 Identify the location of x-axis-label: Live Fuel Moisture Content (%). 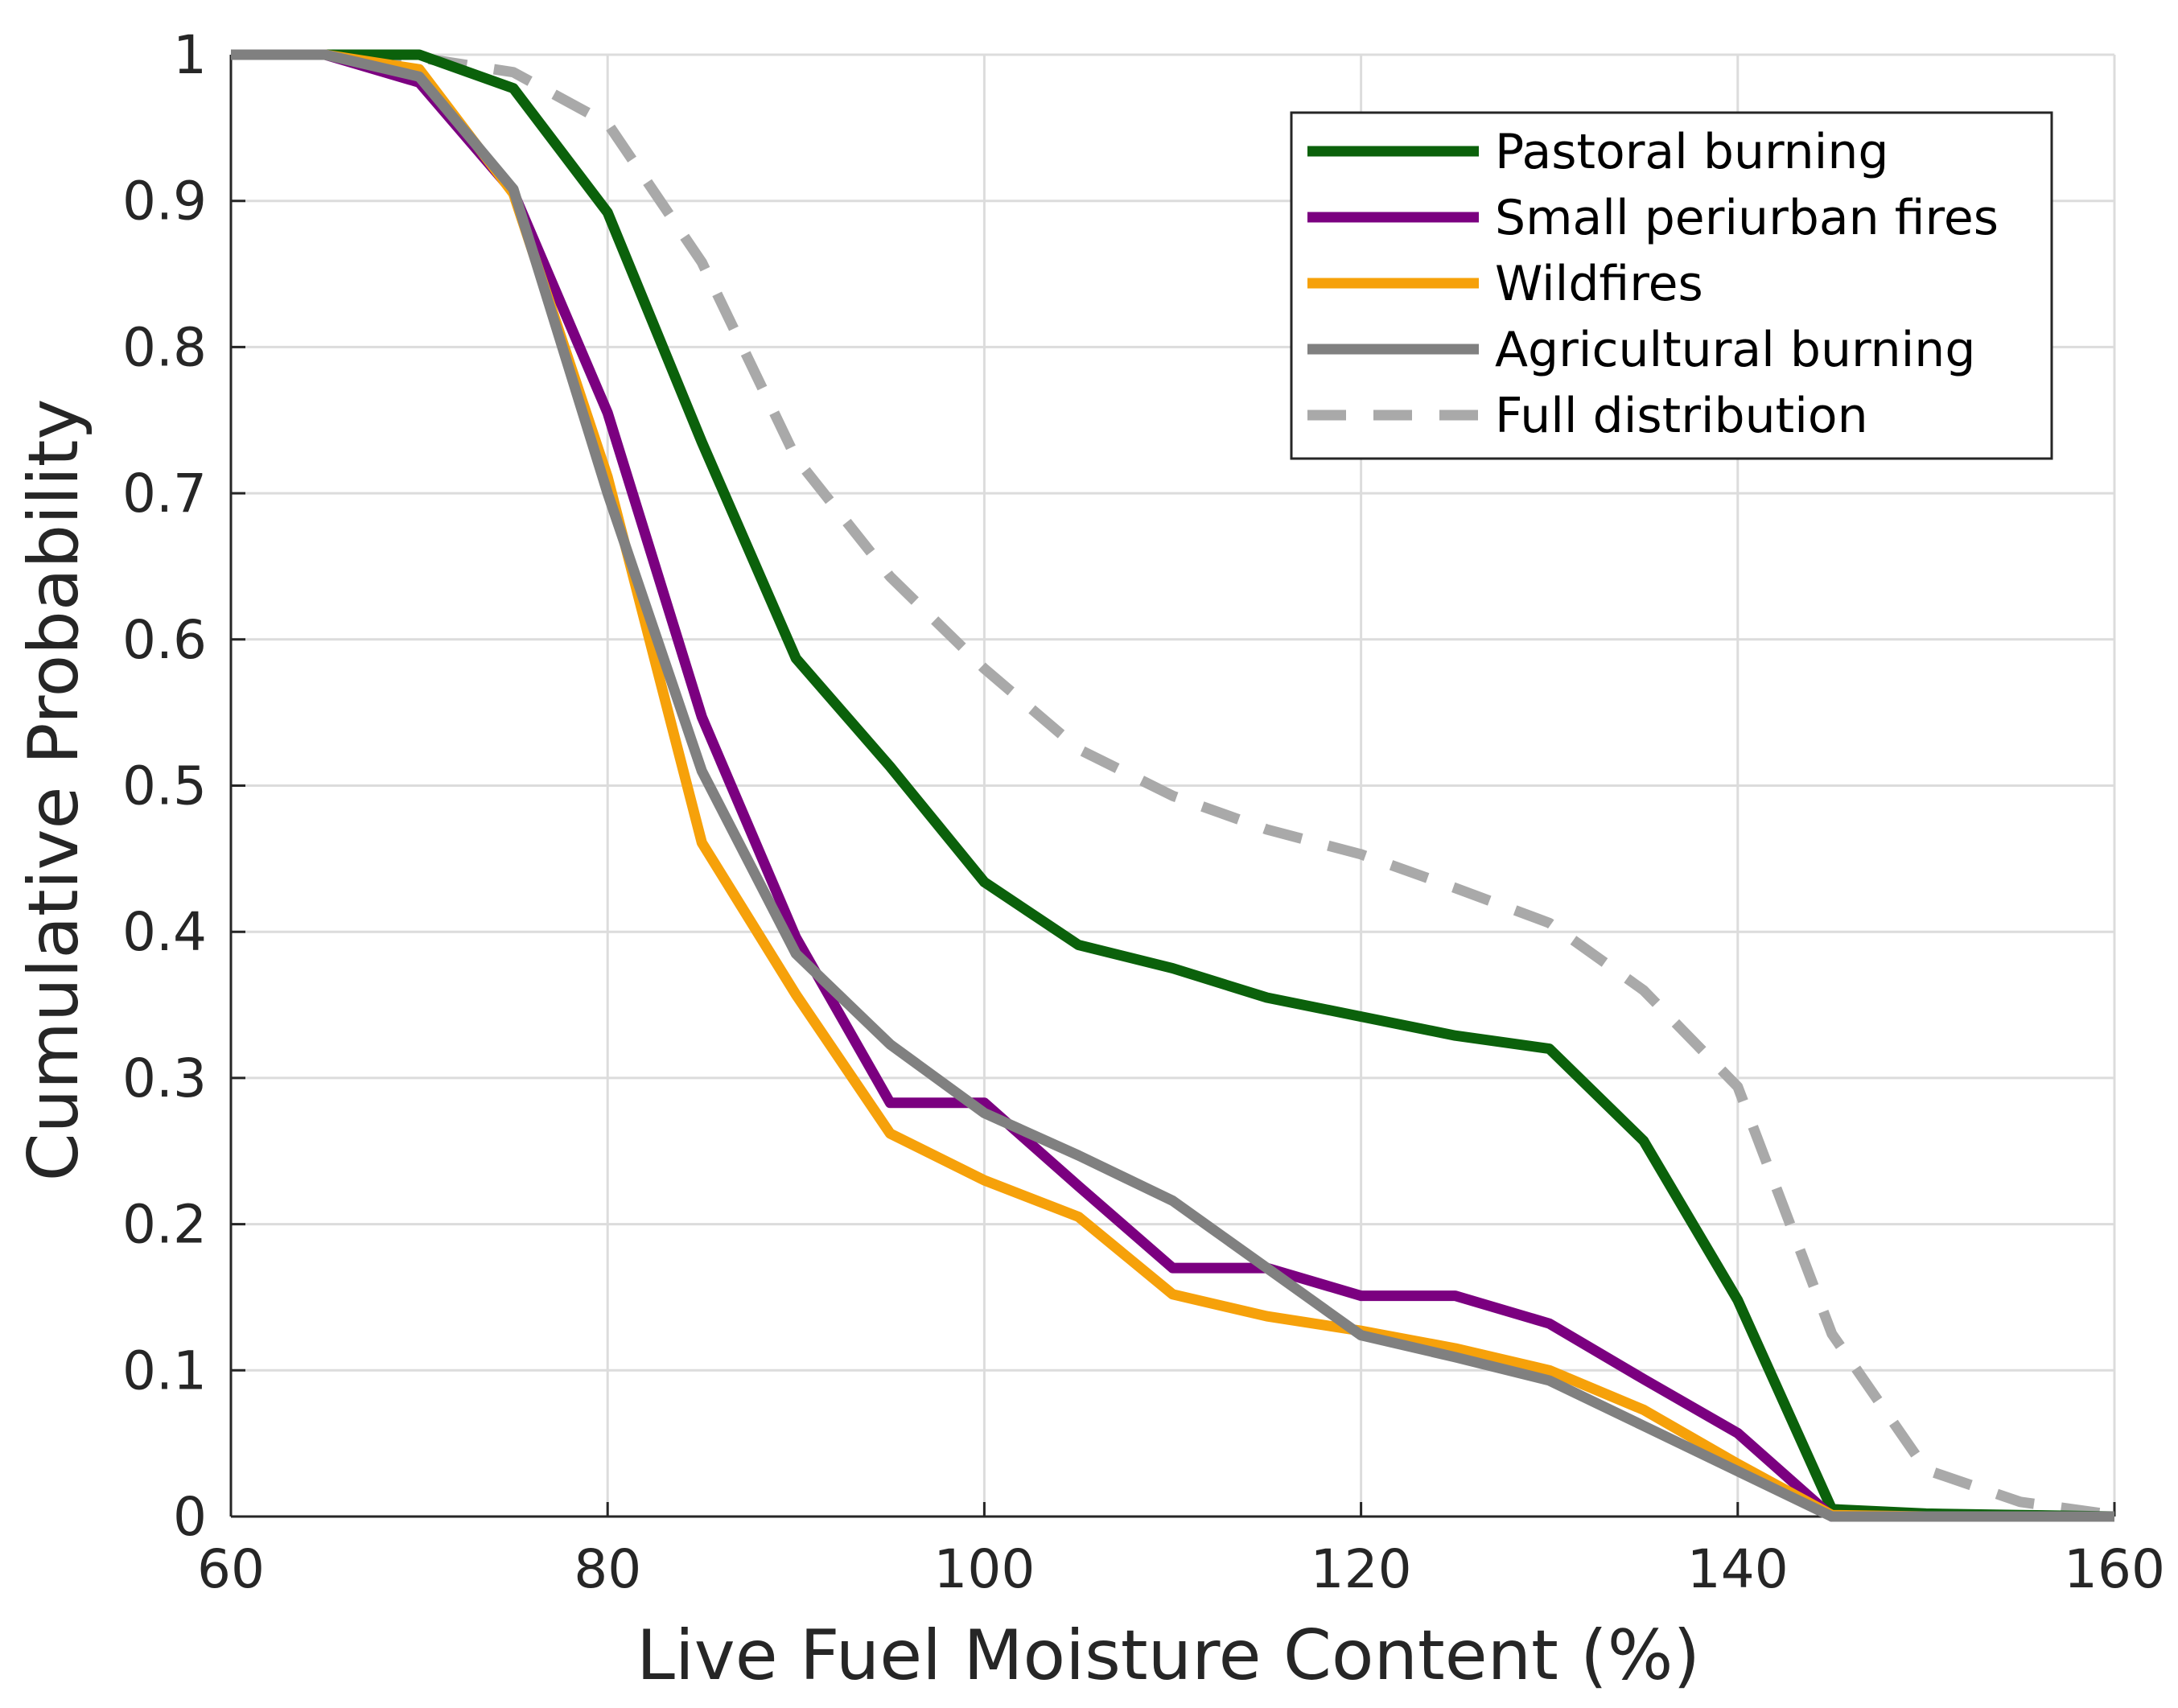
(1168, 1656).